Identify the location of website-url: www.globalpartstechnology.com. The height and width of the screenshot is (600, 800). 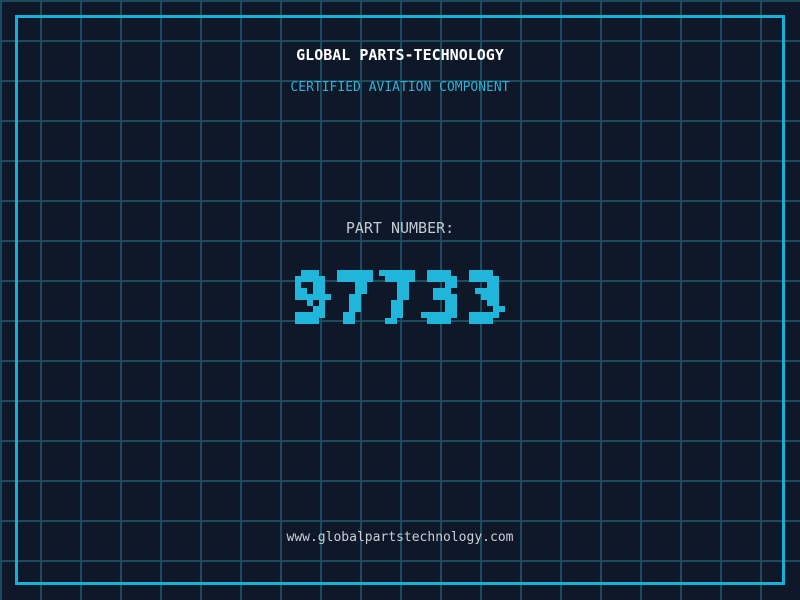
(400, 537).